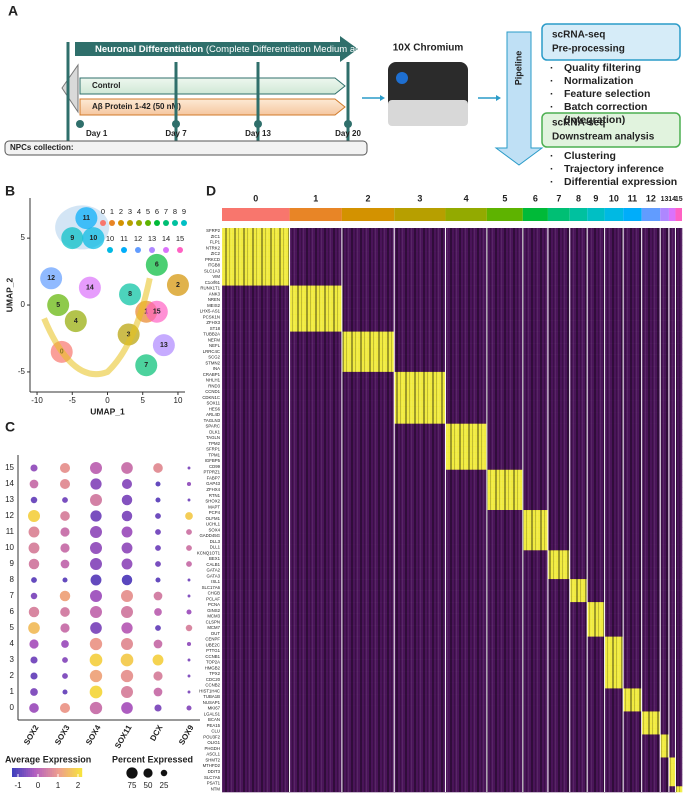 The width and height of the screenshot is (685, 796). What do you see at coordinates (121, 211) in the screenshot?
I see `legend-label: 2` at bounding box center [121, 211].